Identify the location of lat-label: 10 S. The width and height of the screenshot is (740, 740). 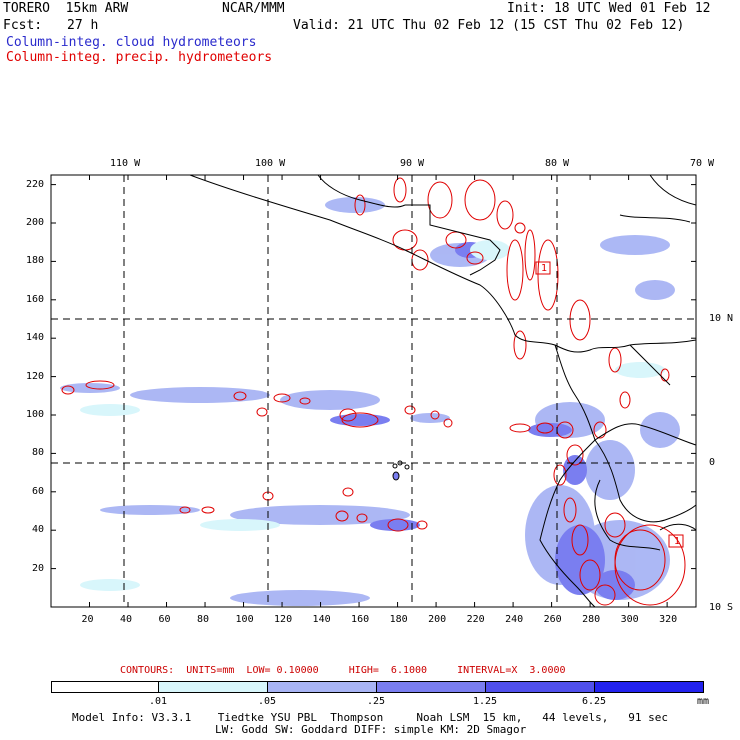
(721, 607).